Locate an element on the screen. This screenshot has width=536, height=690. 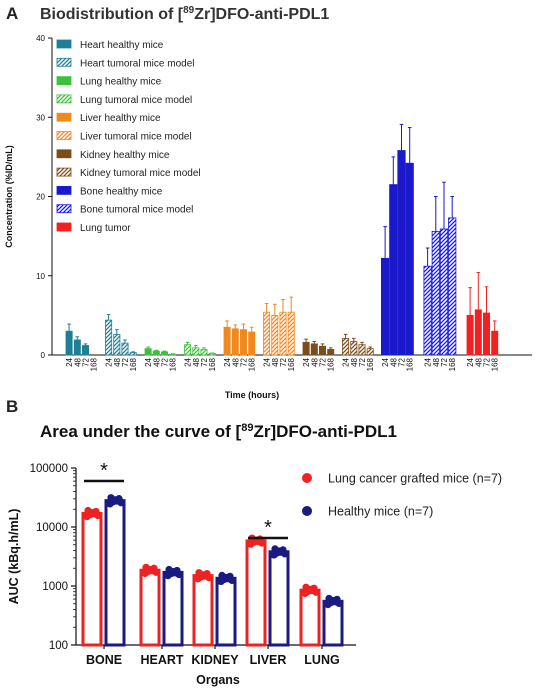
legend-marker is located at coordinates (307, 478).